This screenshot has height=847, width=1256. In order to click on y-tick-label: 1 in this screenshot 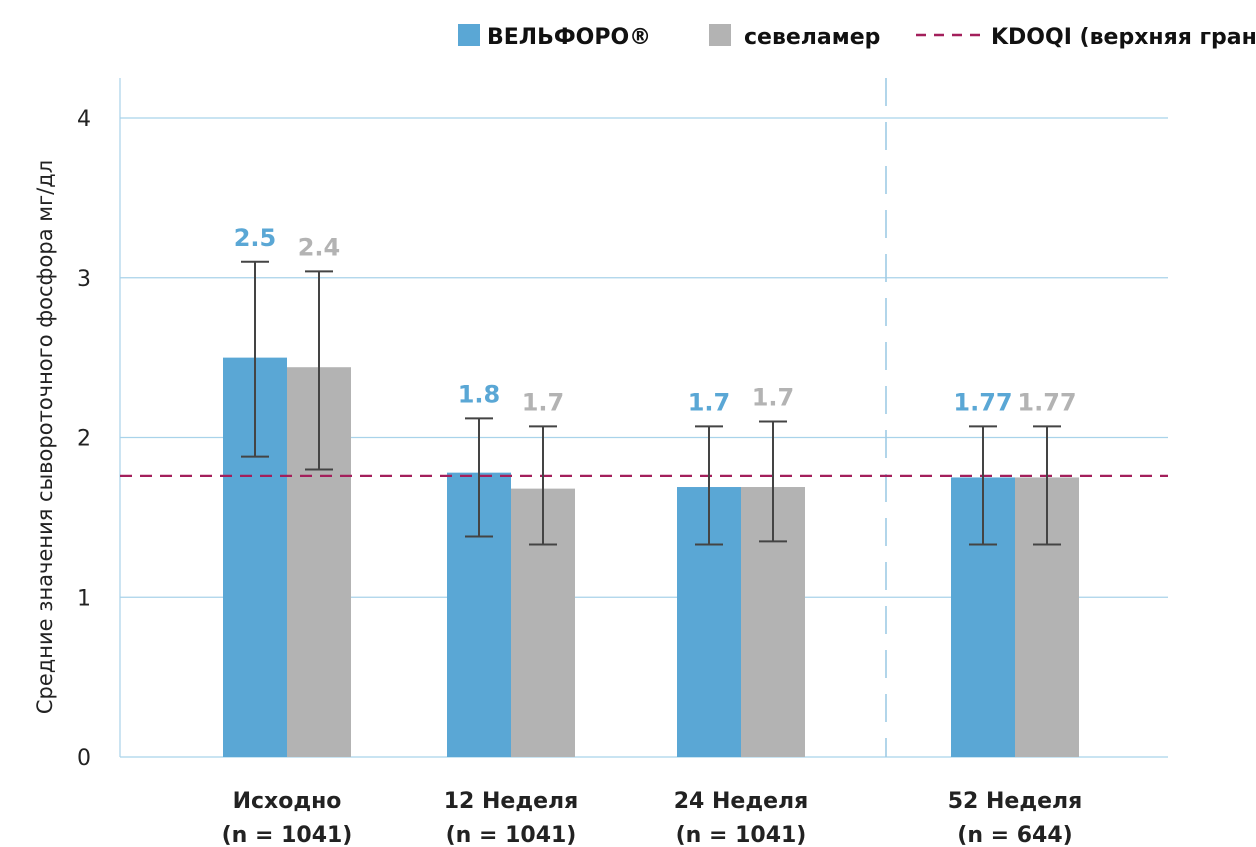, I will do `click(84, 598)`.